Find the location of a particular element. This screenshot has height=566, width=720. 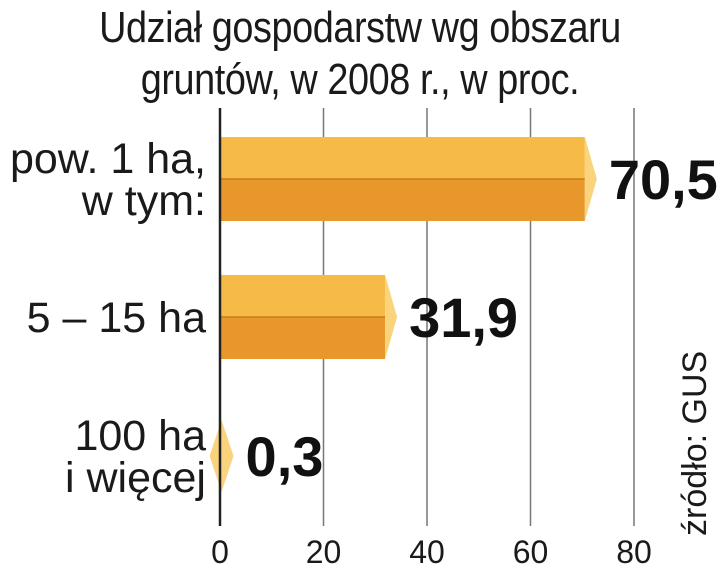

bar-1: 31,9 is located at coordinates (369, 317).